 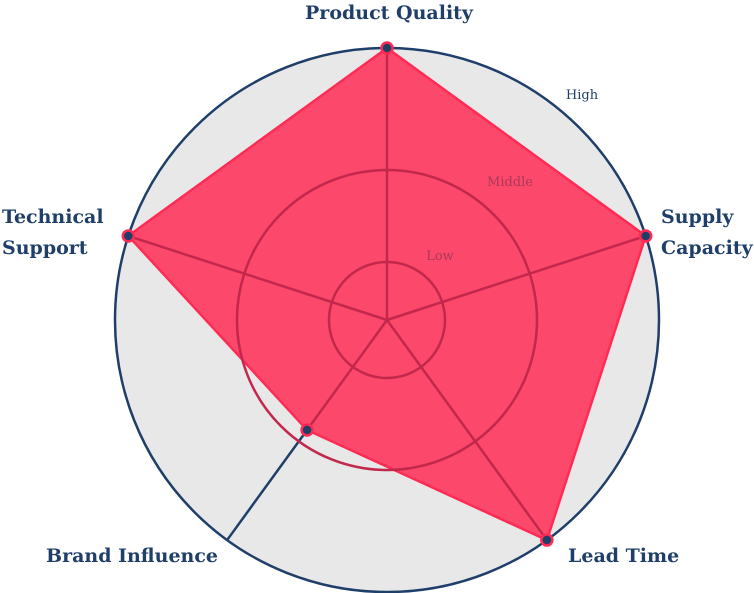 What do you see at coordinates (53, 232) in the screenshot?
I see `axis-label: Technical Support` at bounding box center [53, 232].